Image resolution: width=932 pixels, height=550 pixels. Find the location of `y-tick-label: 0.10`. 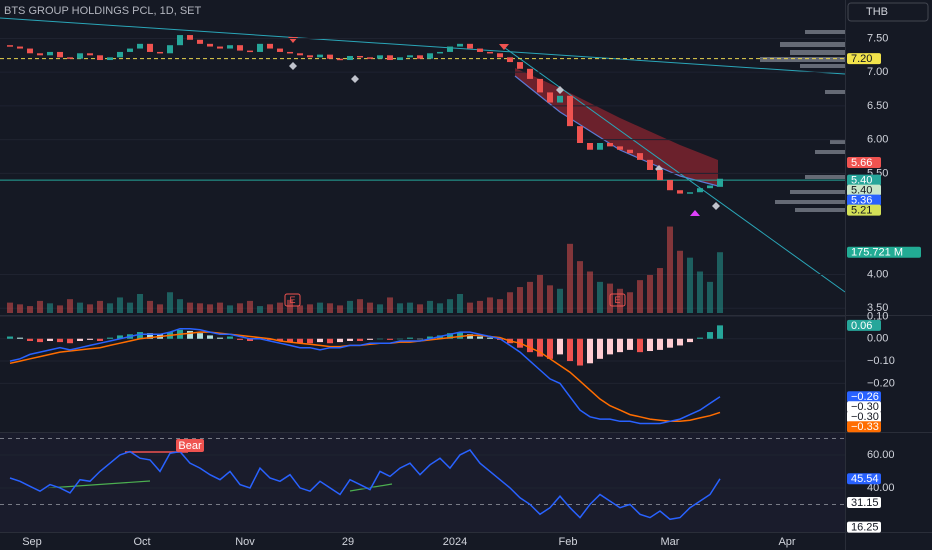

y-tick-label: 0.10 is located at coordinates (877, 316).